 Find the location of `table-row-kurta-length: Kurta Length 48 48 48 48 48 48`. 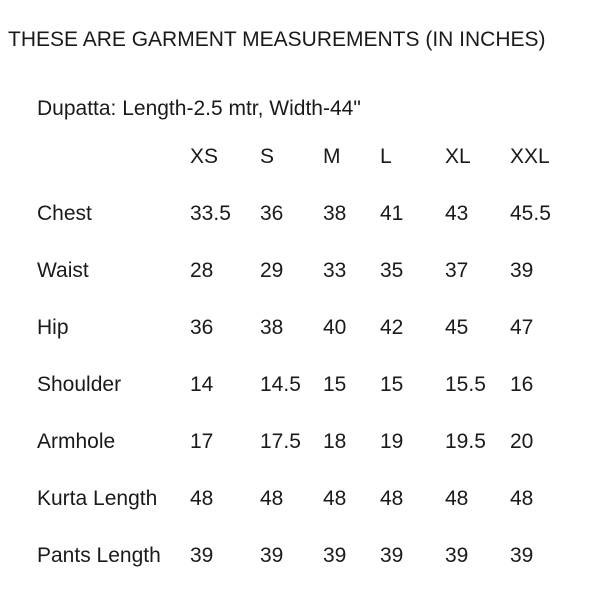

table-row-kurta-length: Kurta Length 48 48 48 48 48 48 is located at coordinates (303, 498).